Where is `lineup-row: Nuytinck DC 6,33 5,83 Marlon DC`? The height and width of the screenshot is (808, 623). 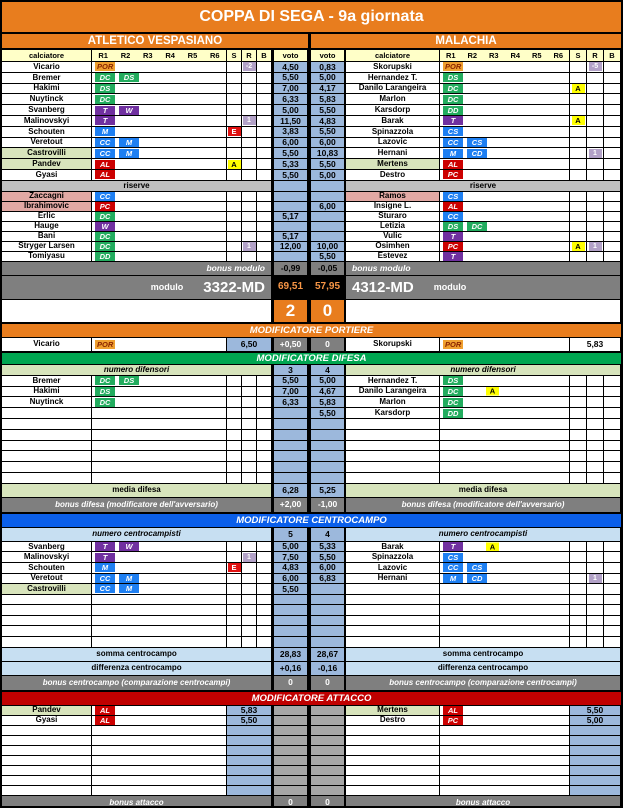
lineup-row: Nuytinck DC 6,33 5,83 Marlon DC is located at coordinates (311, 100).